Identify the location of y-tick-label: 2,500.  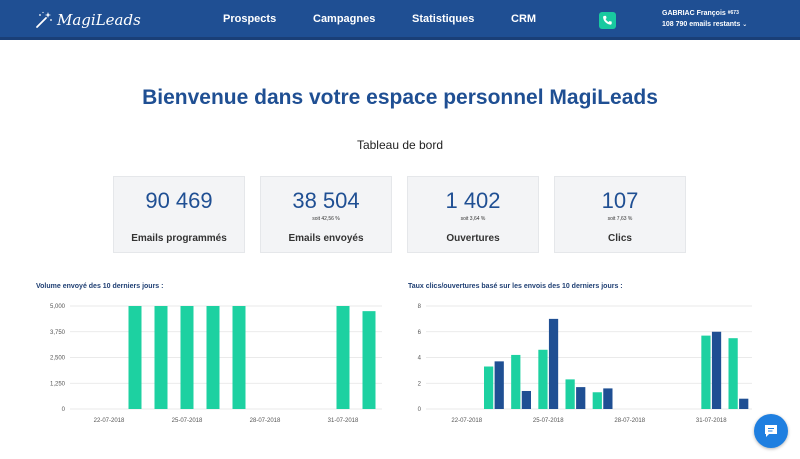
(58, 359).